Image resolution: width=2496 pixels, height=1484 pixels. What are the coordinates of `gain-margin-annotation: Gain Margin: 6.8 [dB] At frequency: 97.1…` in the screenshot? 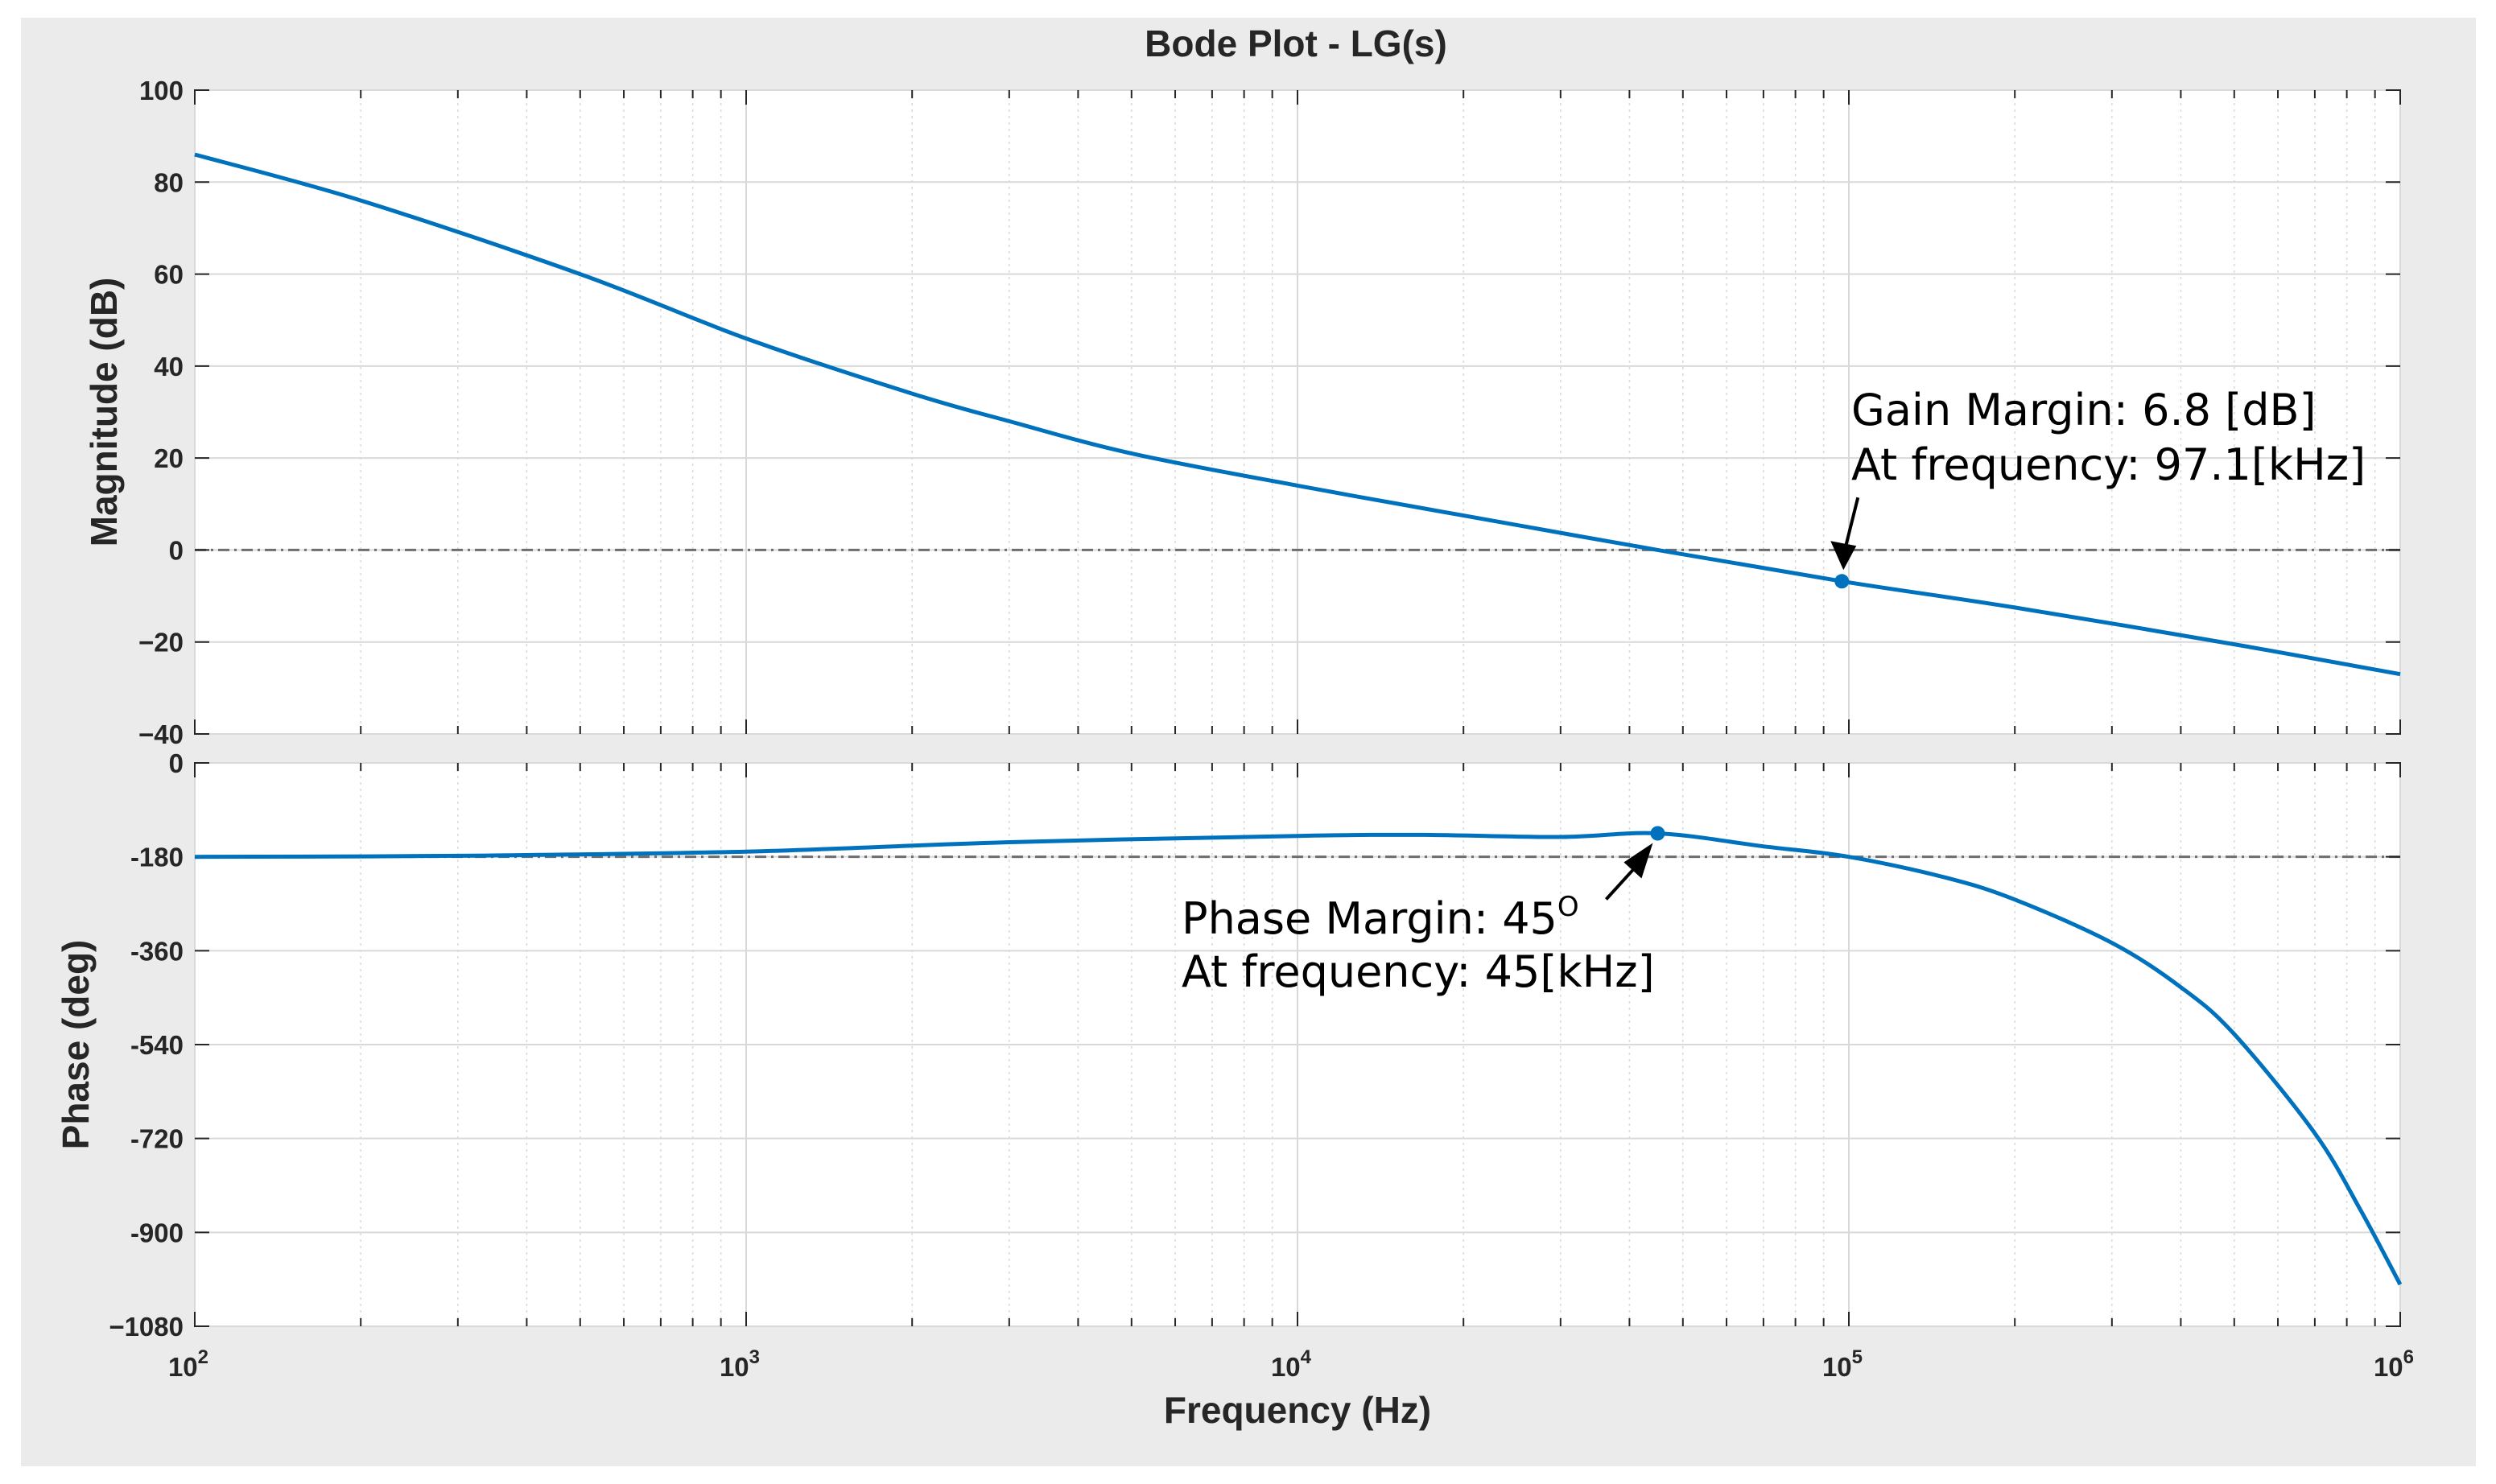 It's located at (2108, 438).